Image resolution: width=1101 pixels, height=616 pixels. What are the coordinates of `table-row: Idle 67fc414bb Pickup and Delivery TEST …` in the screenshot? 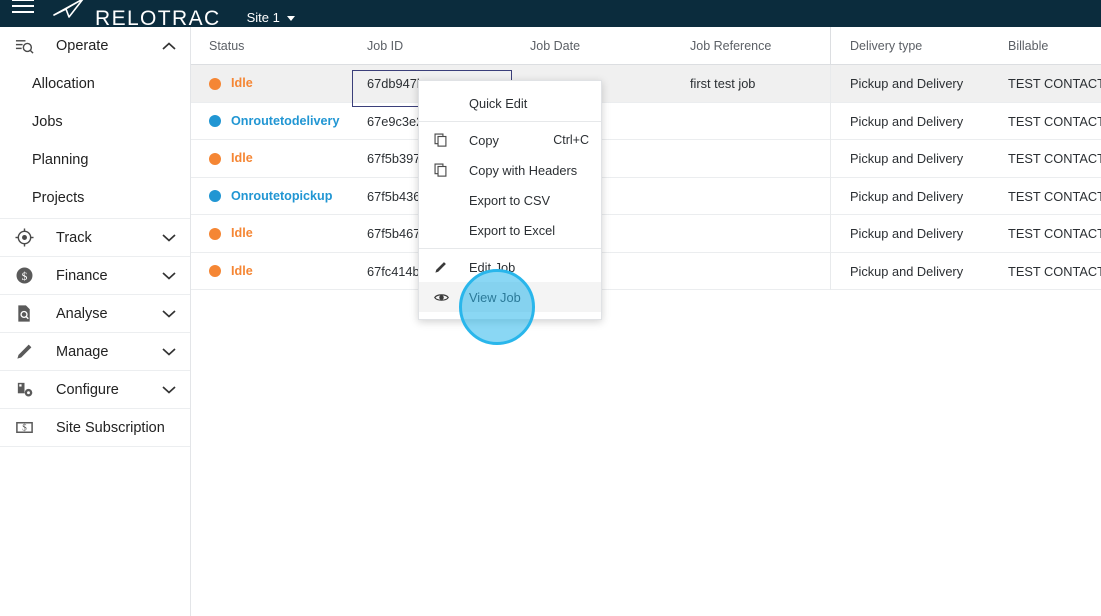 It's located at (646, 271).